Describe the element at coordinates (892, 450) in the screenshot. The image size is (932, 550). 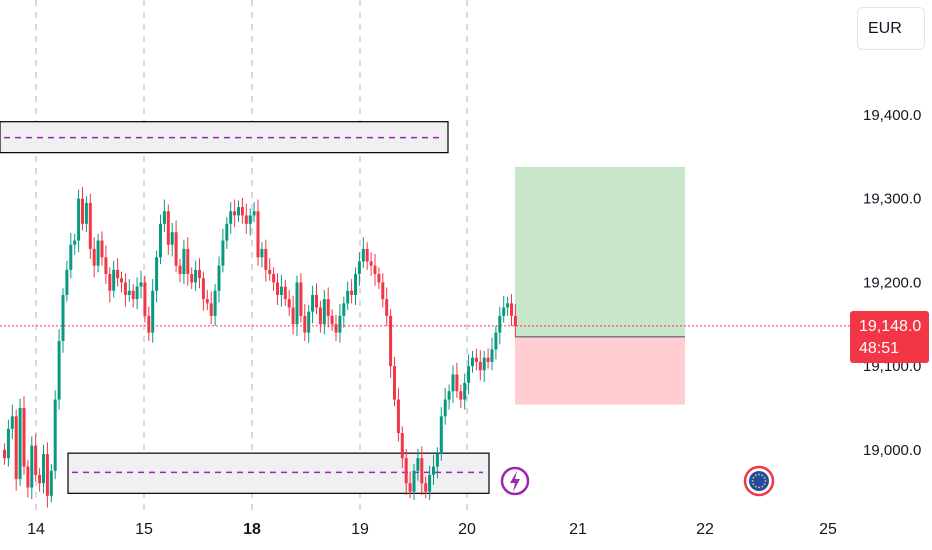
I see `price-axis-tick-label: 19,000.0` at that location.